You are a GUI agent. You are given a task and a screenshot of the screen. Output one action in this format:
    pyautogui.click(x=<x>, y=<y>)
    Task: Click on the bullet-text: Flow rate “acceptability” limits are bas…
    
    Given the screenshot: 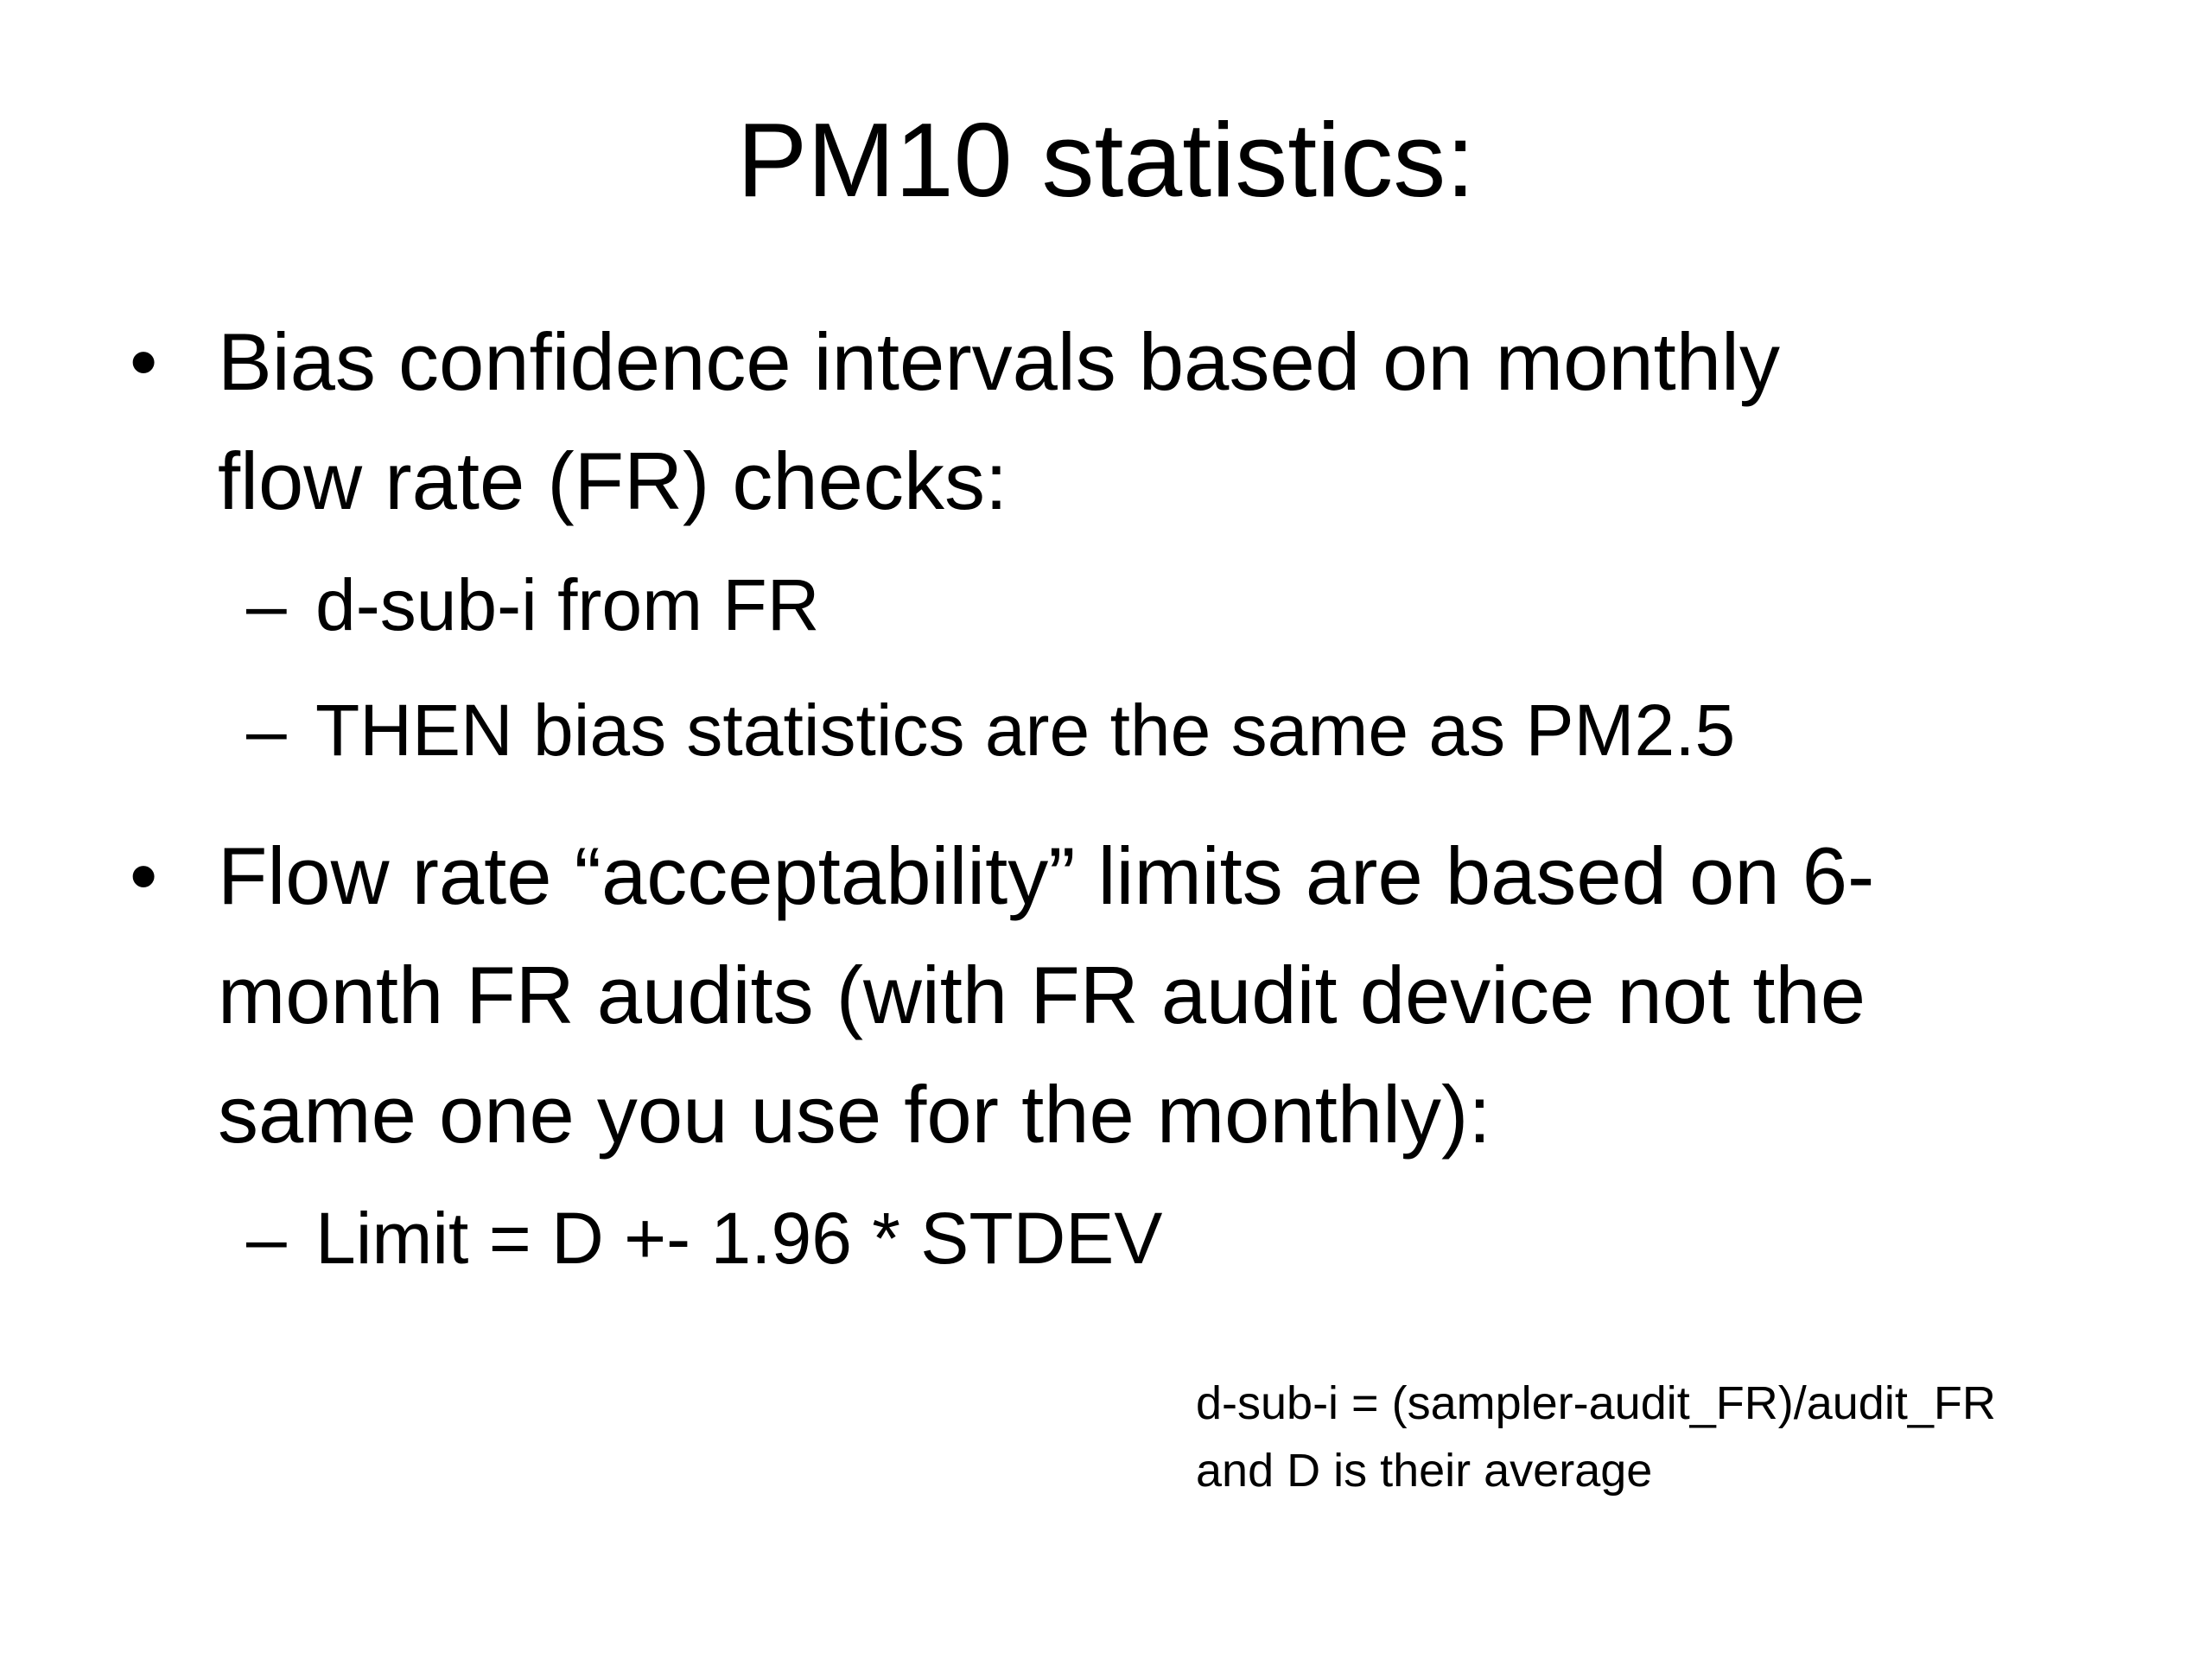 What is the action you would take?
    pyautogui.click(x=1046, y=995)
    